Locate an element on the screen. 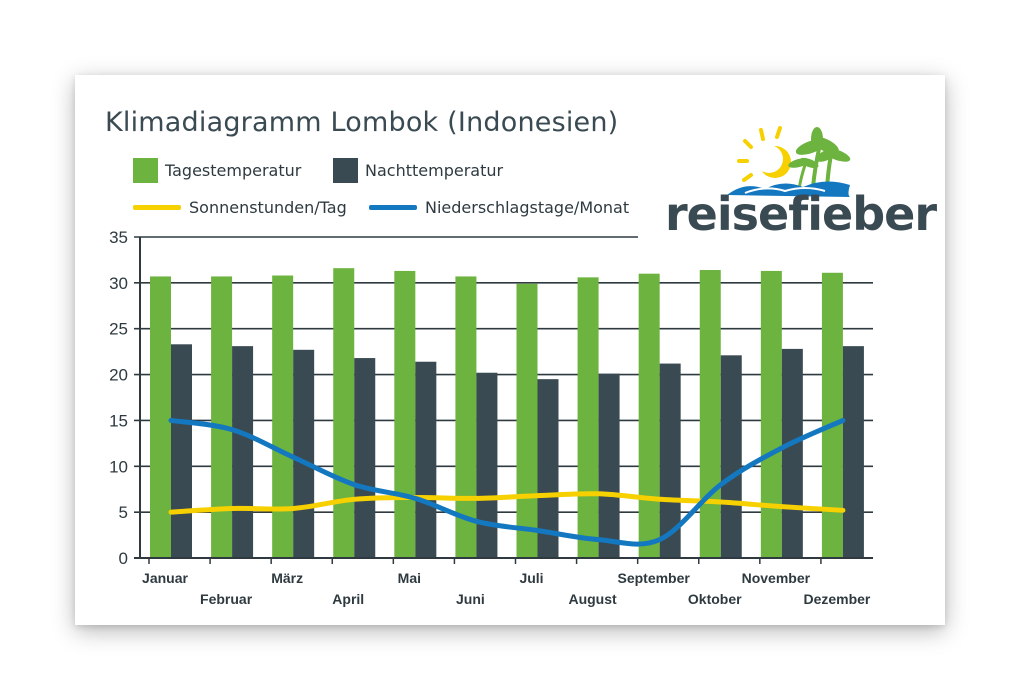 The width and height of the screenshot is (1020, 700). y-tick-label: 25 is located at coordinates (118, 329).